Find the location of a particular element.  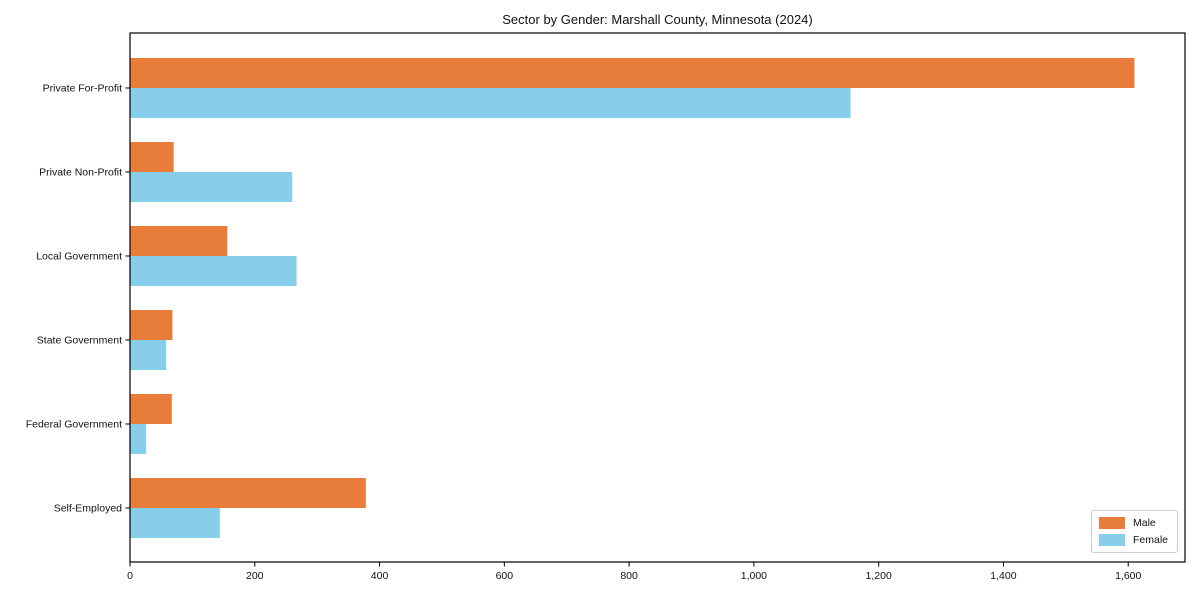

bar-male-private-for-profit is located at coordinates (632, 73).